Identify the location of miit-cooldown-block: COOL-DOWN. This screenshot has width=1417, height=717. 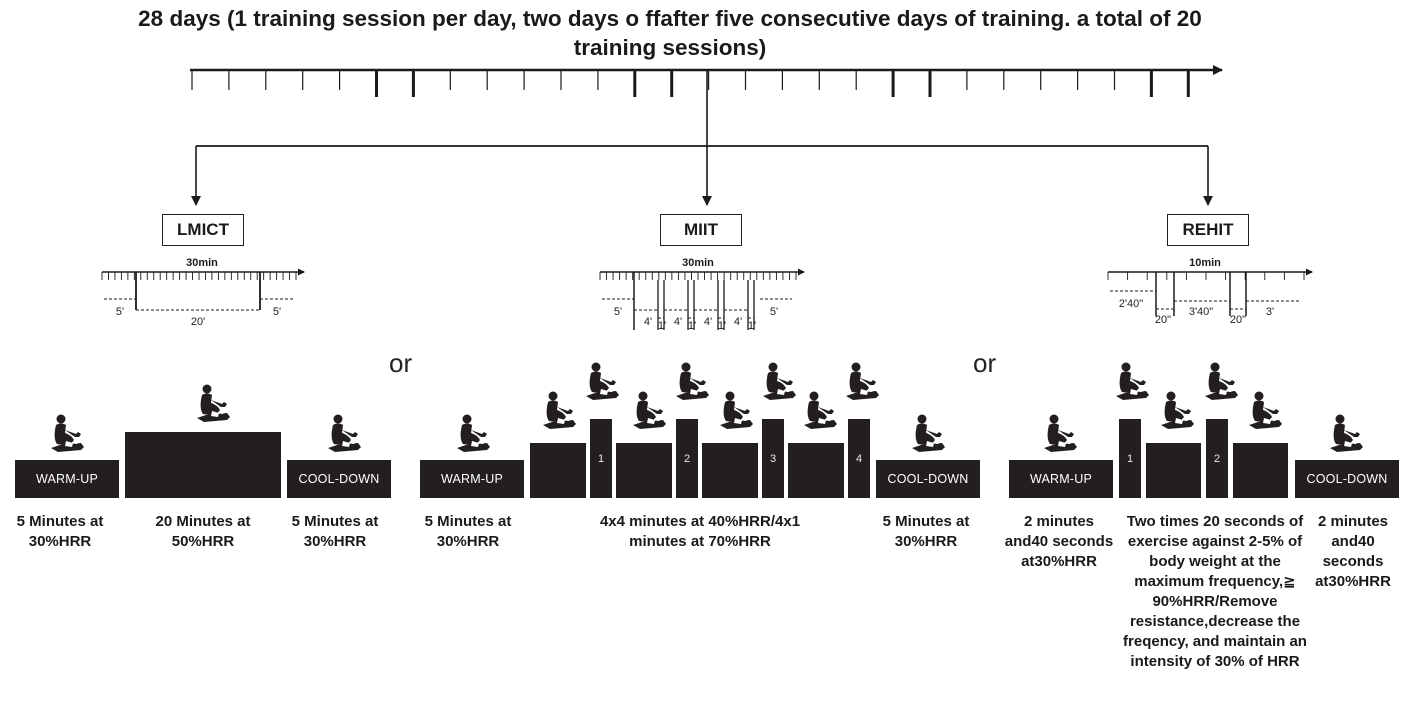
(928, 479).